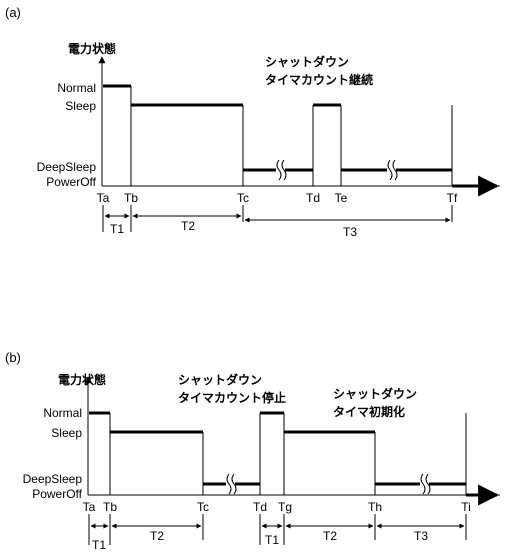 Image resolution: width=509 pixels, height=556 pixels. I want to click on panel-a-state-sleep: Sleep, so click(80, 106).